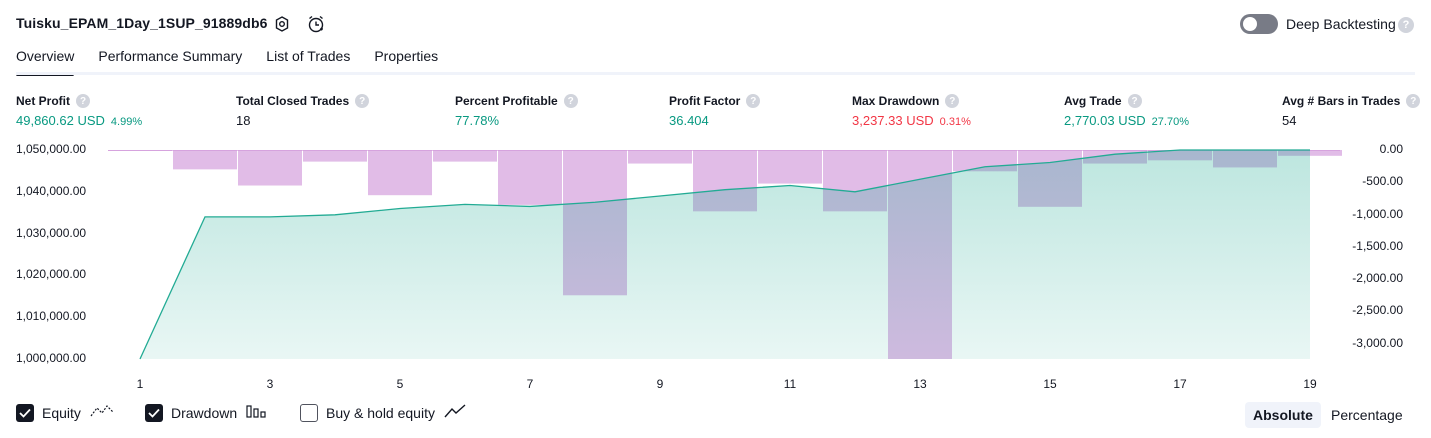  I want to click on tab-divider, so click(715, 73).